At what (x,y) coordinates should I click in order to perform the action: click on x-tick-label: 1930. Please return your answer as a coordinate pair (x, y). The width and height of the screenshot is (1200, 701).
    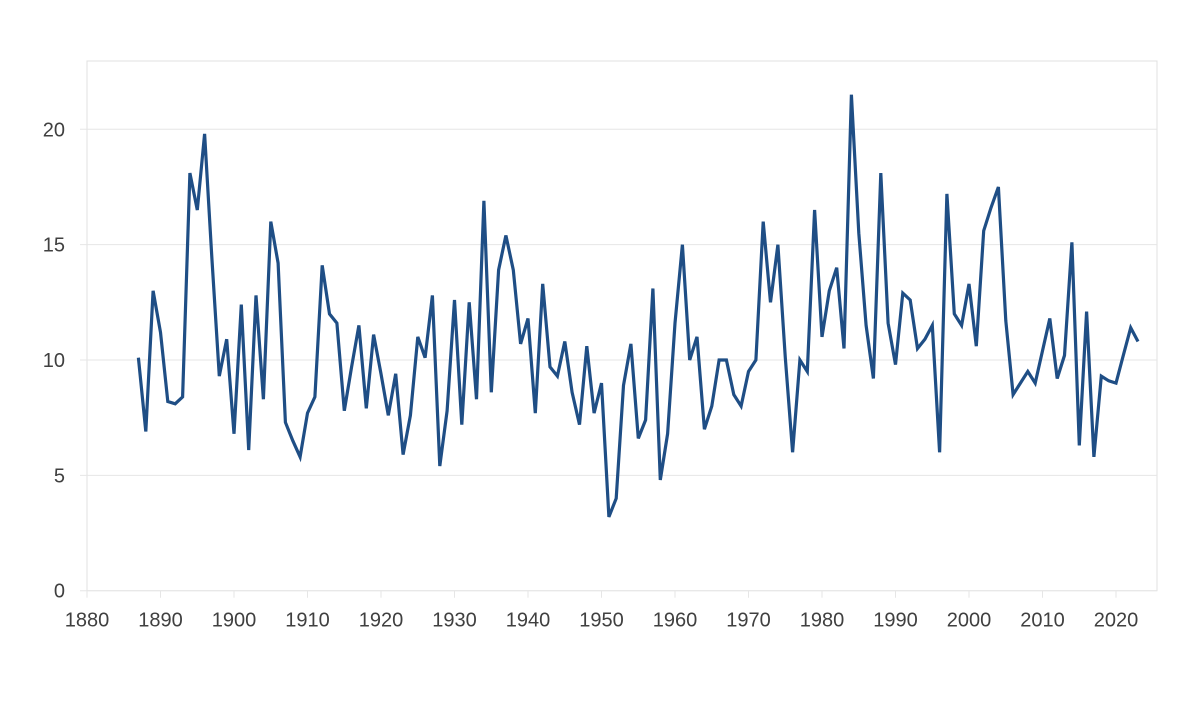
    Looking at the image, I should click on (454, 621).